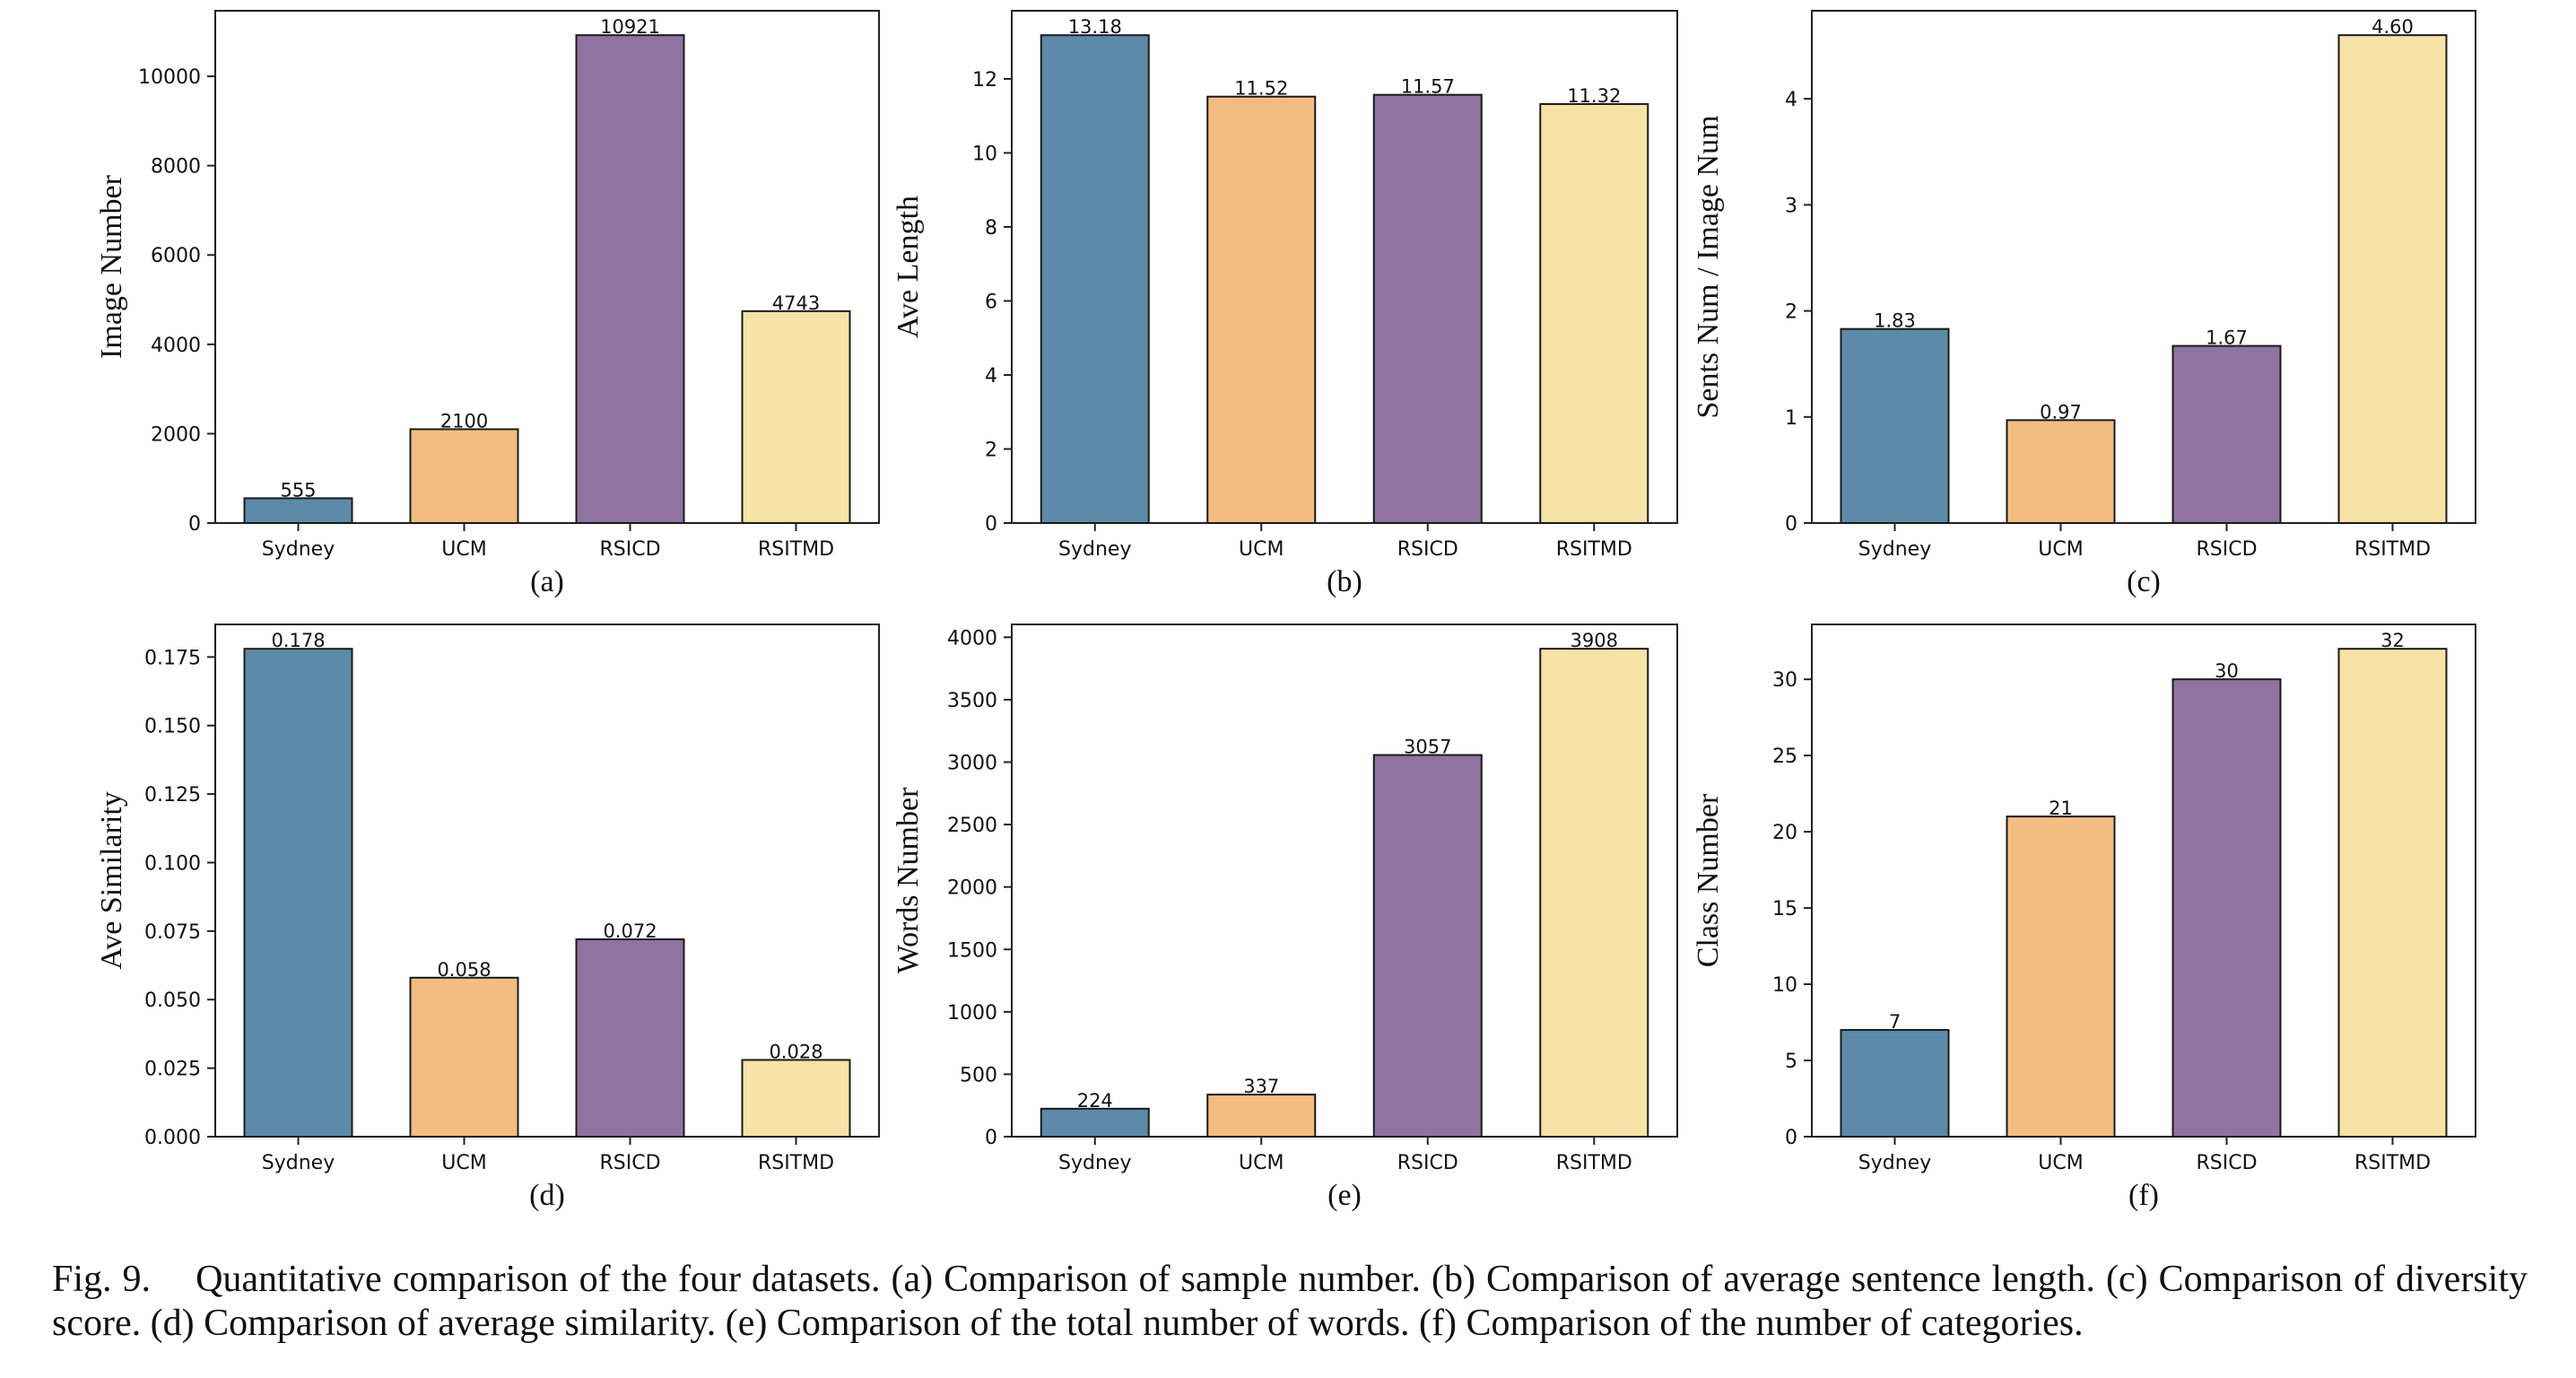 This screenshot has width=2576, height=1378. What do you see at coordinates (908, 267) in the screenshot?
I see `y-axis-title: Ave Length` at bounding box center [908, 267].